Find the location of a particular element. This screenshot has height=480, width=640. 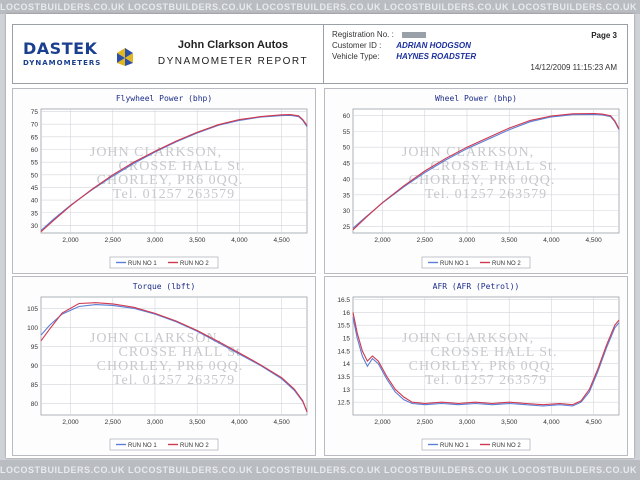

report-timestamp: 14/12/2009 11:15:23 AM is located at coordinates (573, 67).